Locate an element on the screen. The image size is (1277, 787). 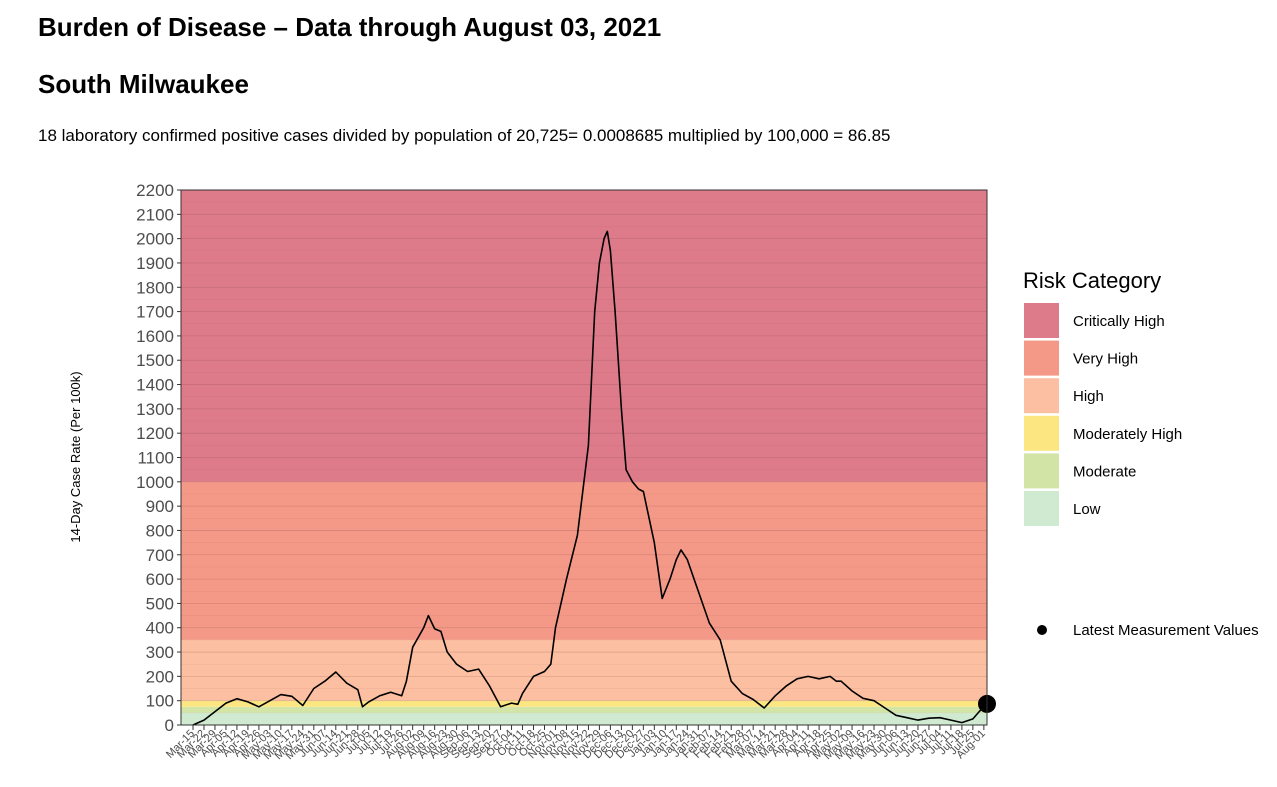
marker-legend: Latest Measurement Values is located at coordinates (1148, 630).